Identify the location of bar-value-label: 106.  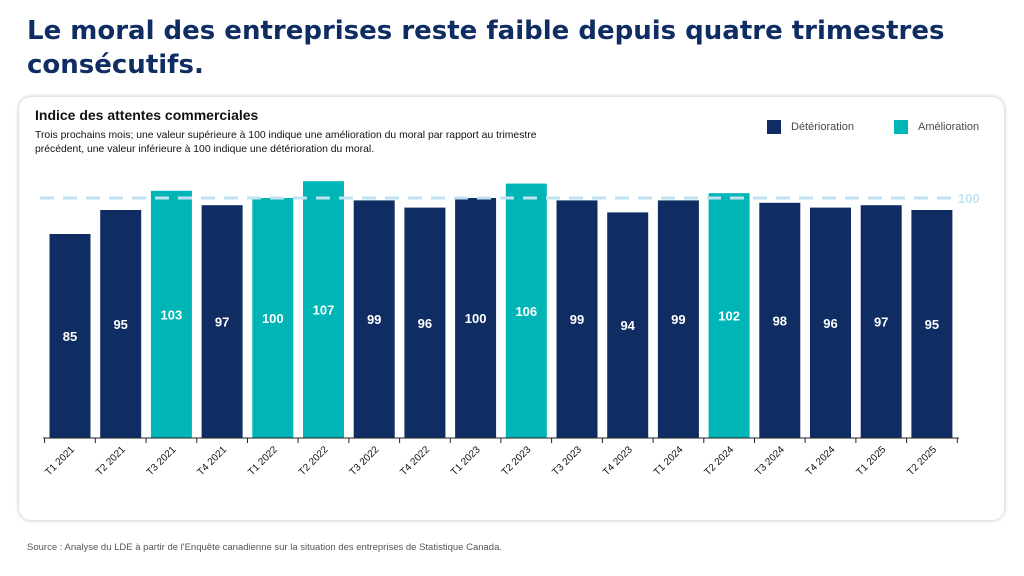
(526, 311).